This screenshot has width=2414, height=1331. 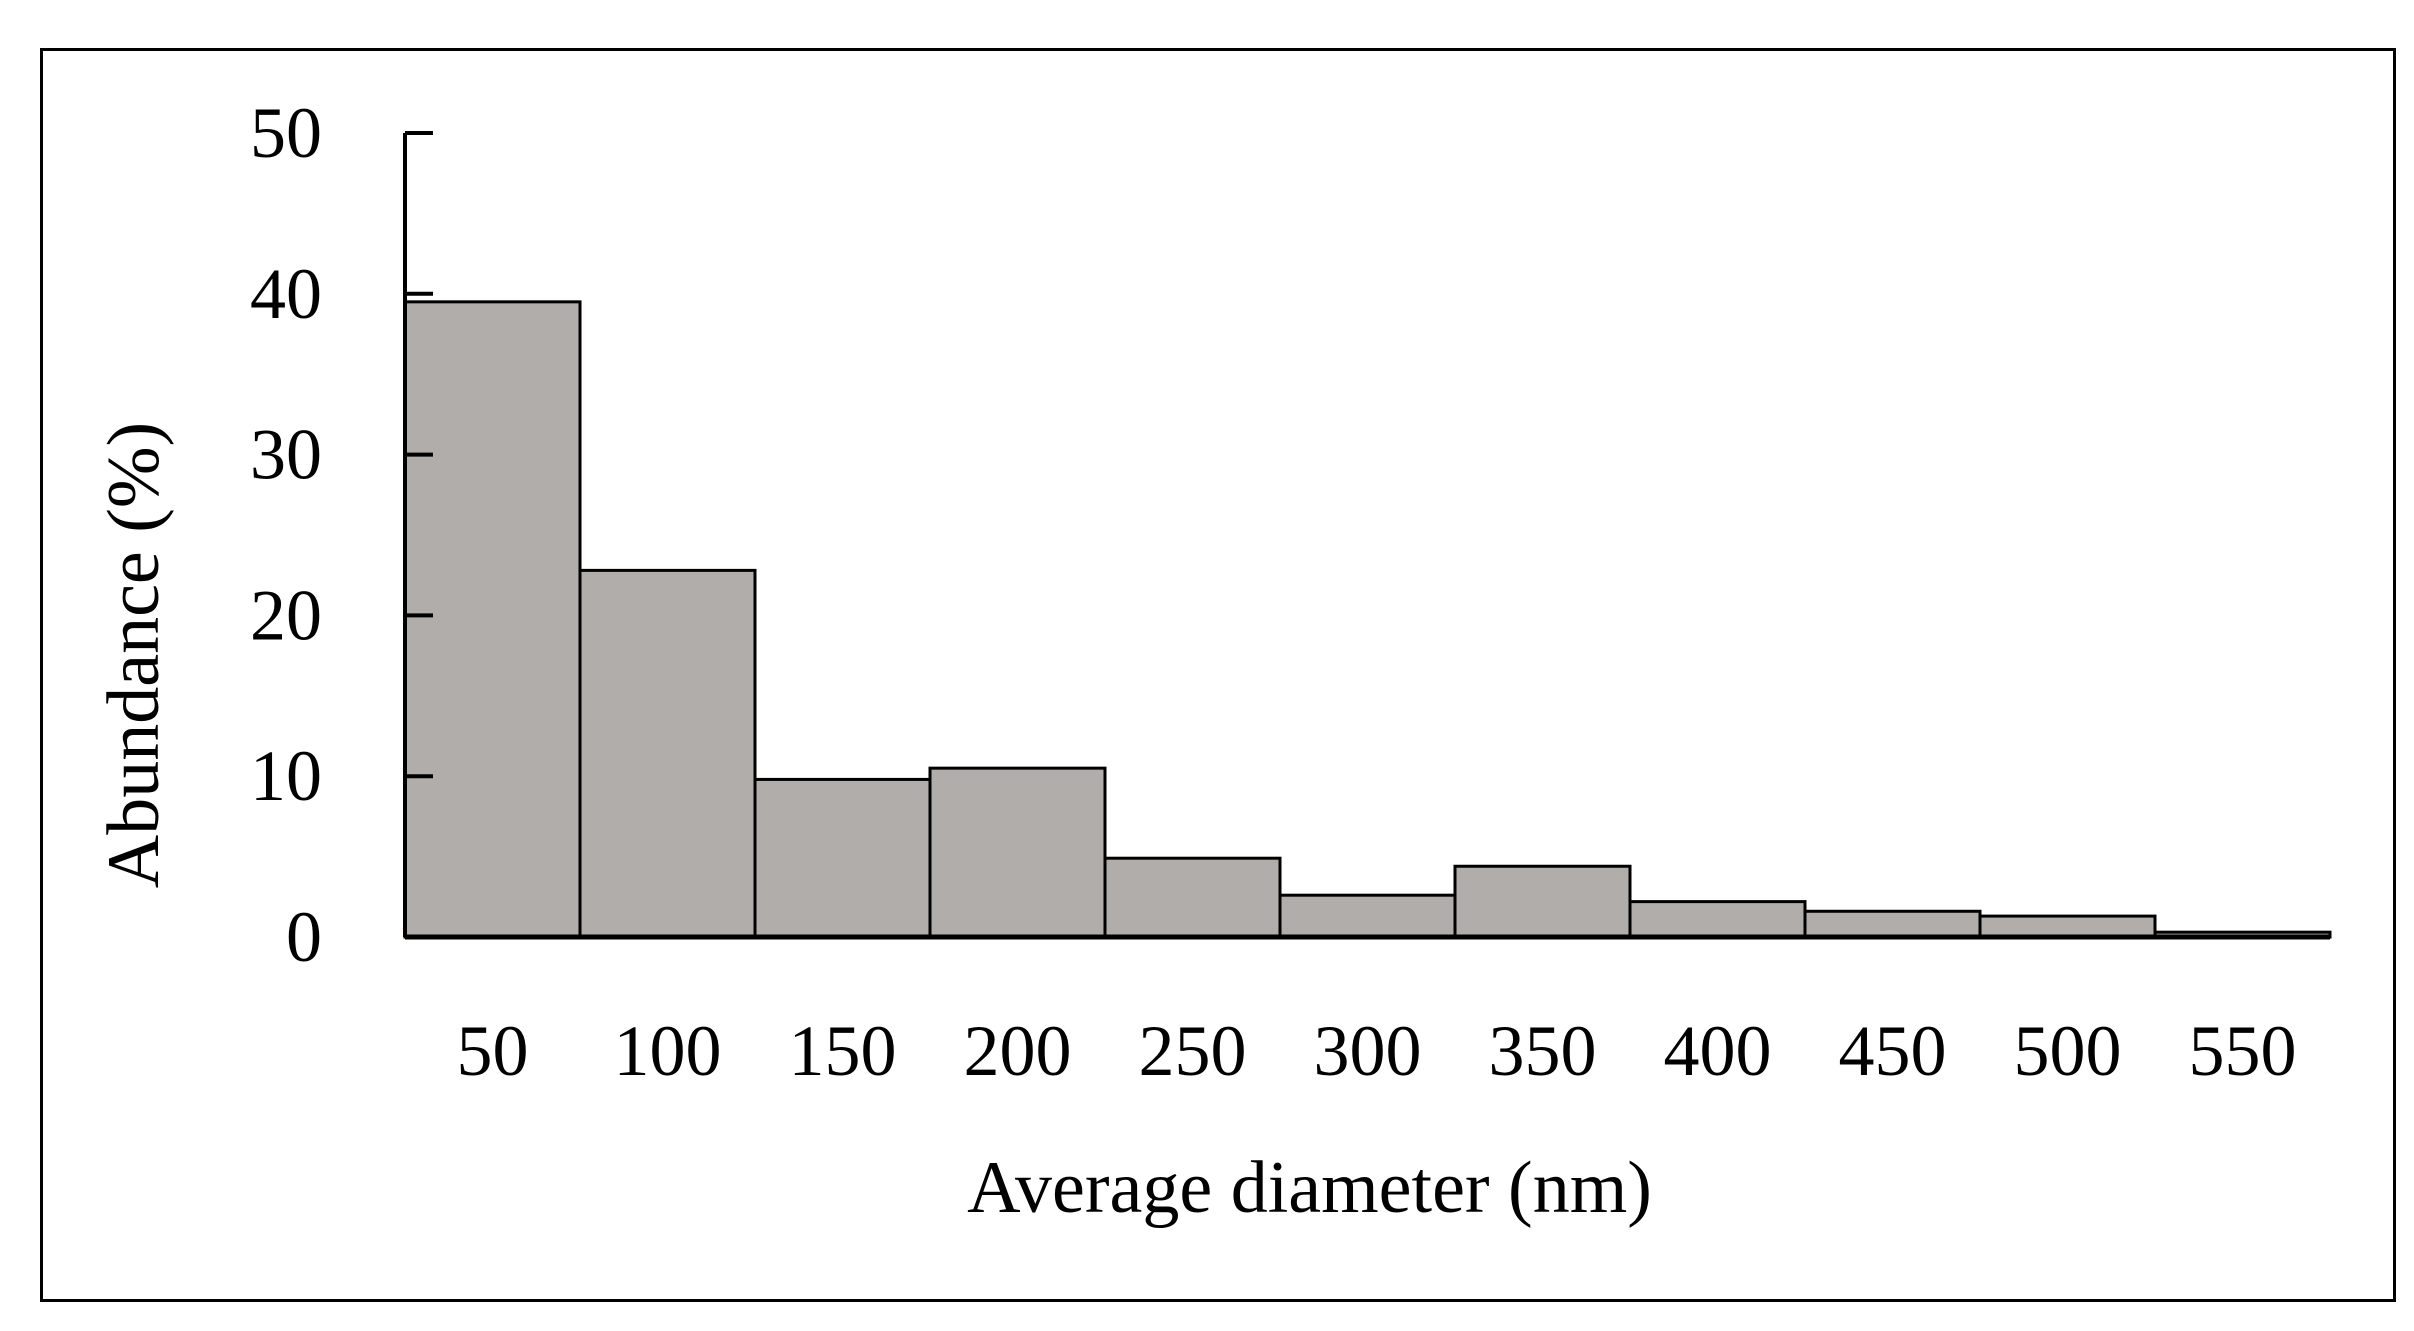 I want to click on x-tick-label-250: 250, so click(x=1193, y=1051).